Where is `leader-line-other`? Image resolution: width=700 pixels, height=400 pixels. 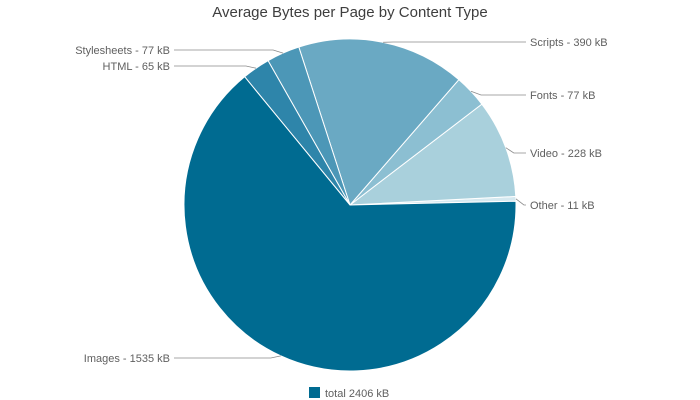 leader-line-other is located at coordinates (520, 202).